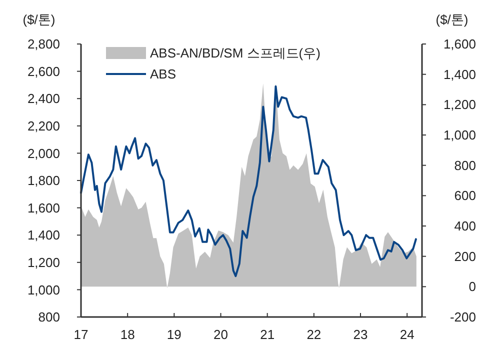 This screenshot has height=356, width=490. What do you see at coordinates (127, 334) in the screenshot?
I see `x-tick-label: 18` at bounding box center [127, 334].